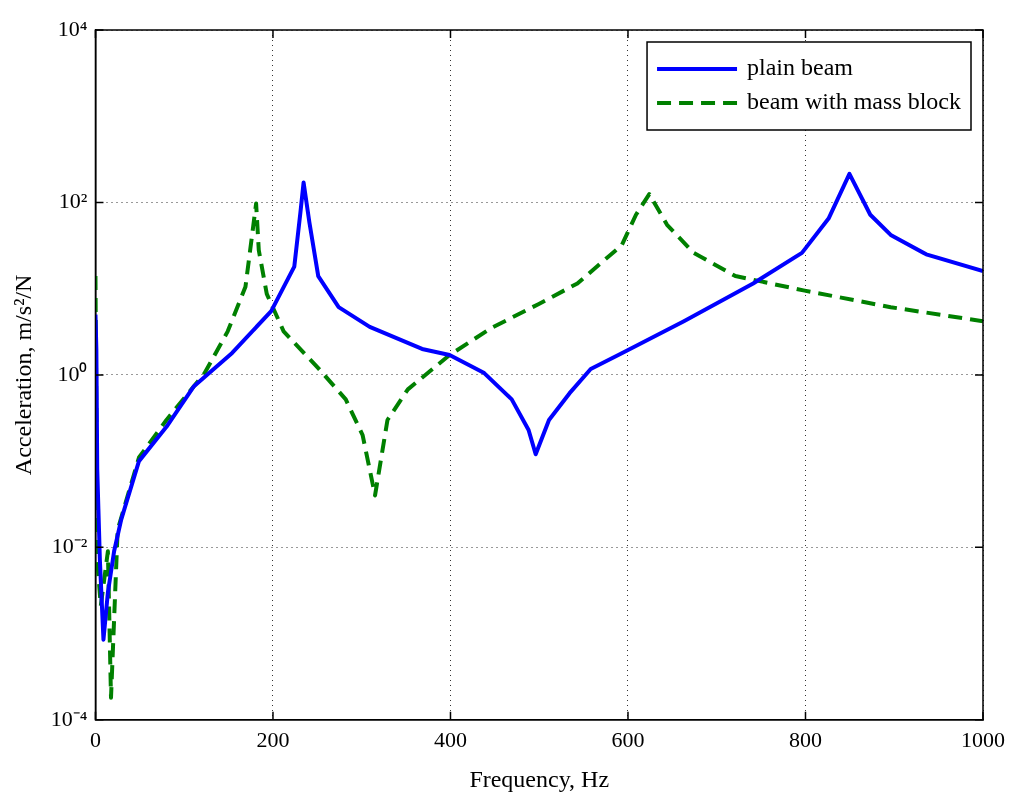  What do you see at coordinates (805, 739) in the screenshot?
I see `x-tick-label: 800` at bounding box center [805, 739].